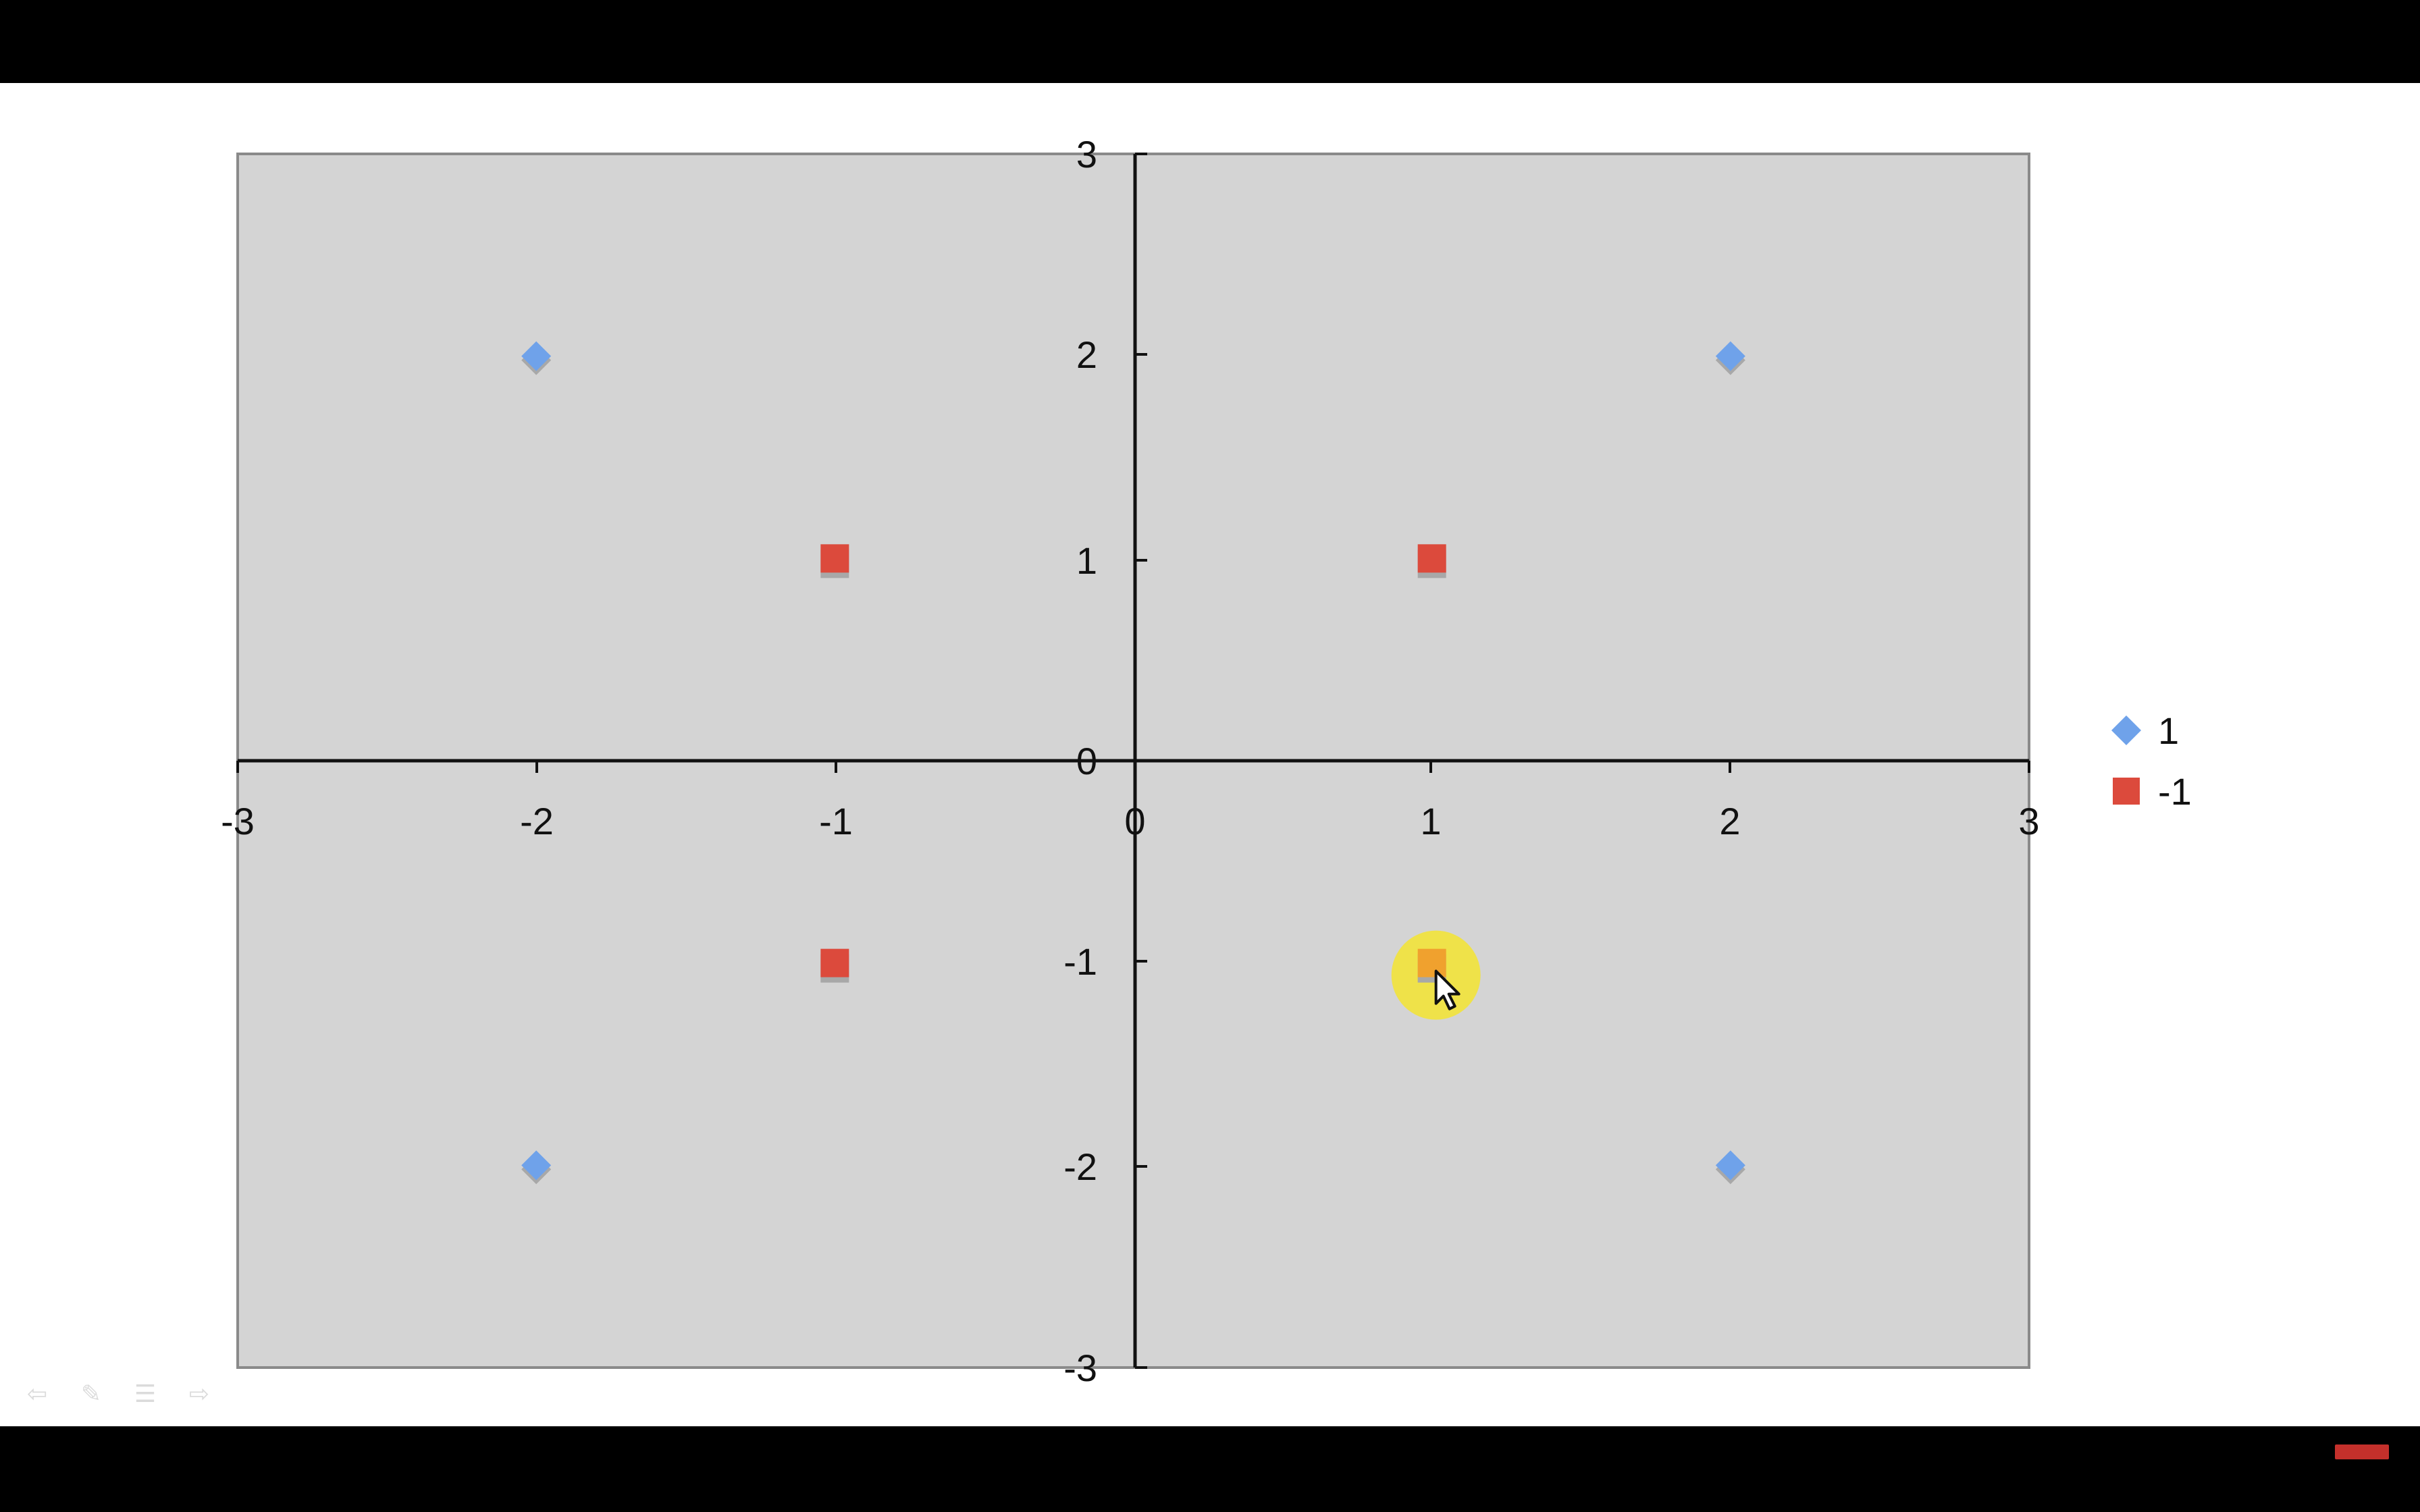  What do you see at coordinates (1086, 560) in the screenshot?
I see `y-tick-label: 1` at bounding box center [1086, 560].